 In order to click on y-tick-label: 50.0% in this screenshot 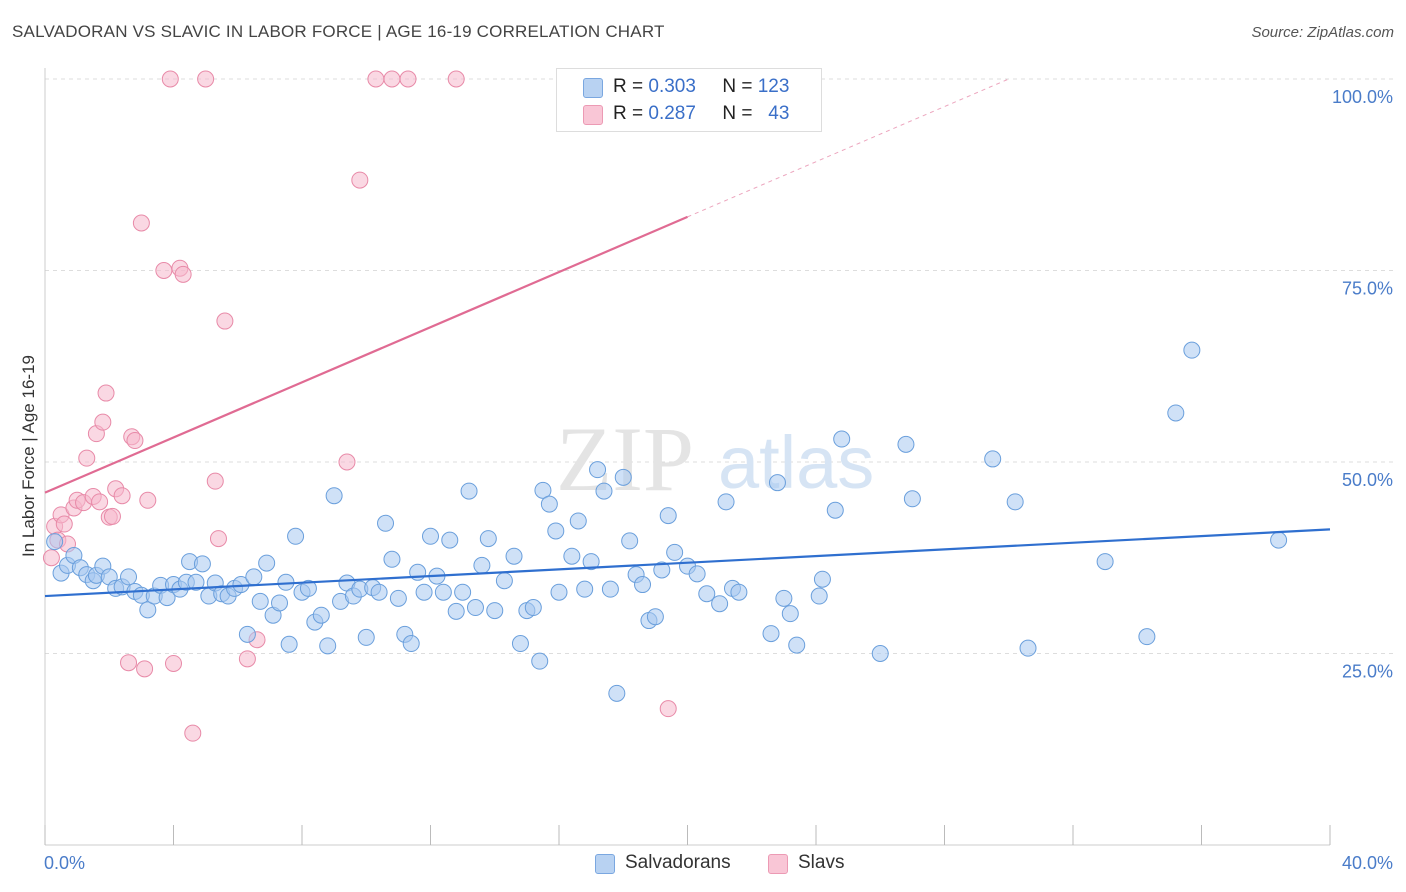, I will do `click(1367, 480)`.